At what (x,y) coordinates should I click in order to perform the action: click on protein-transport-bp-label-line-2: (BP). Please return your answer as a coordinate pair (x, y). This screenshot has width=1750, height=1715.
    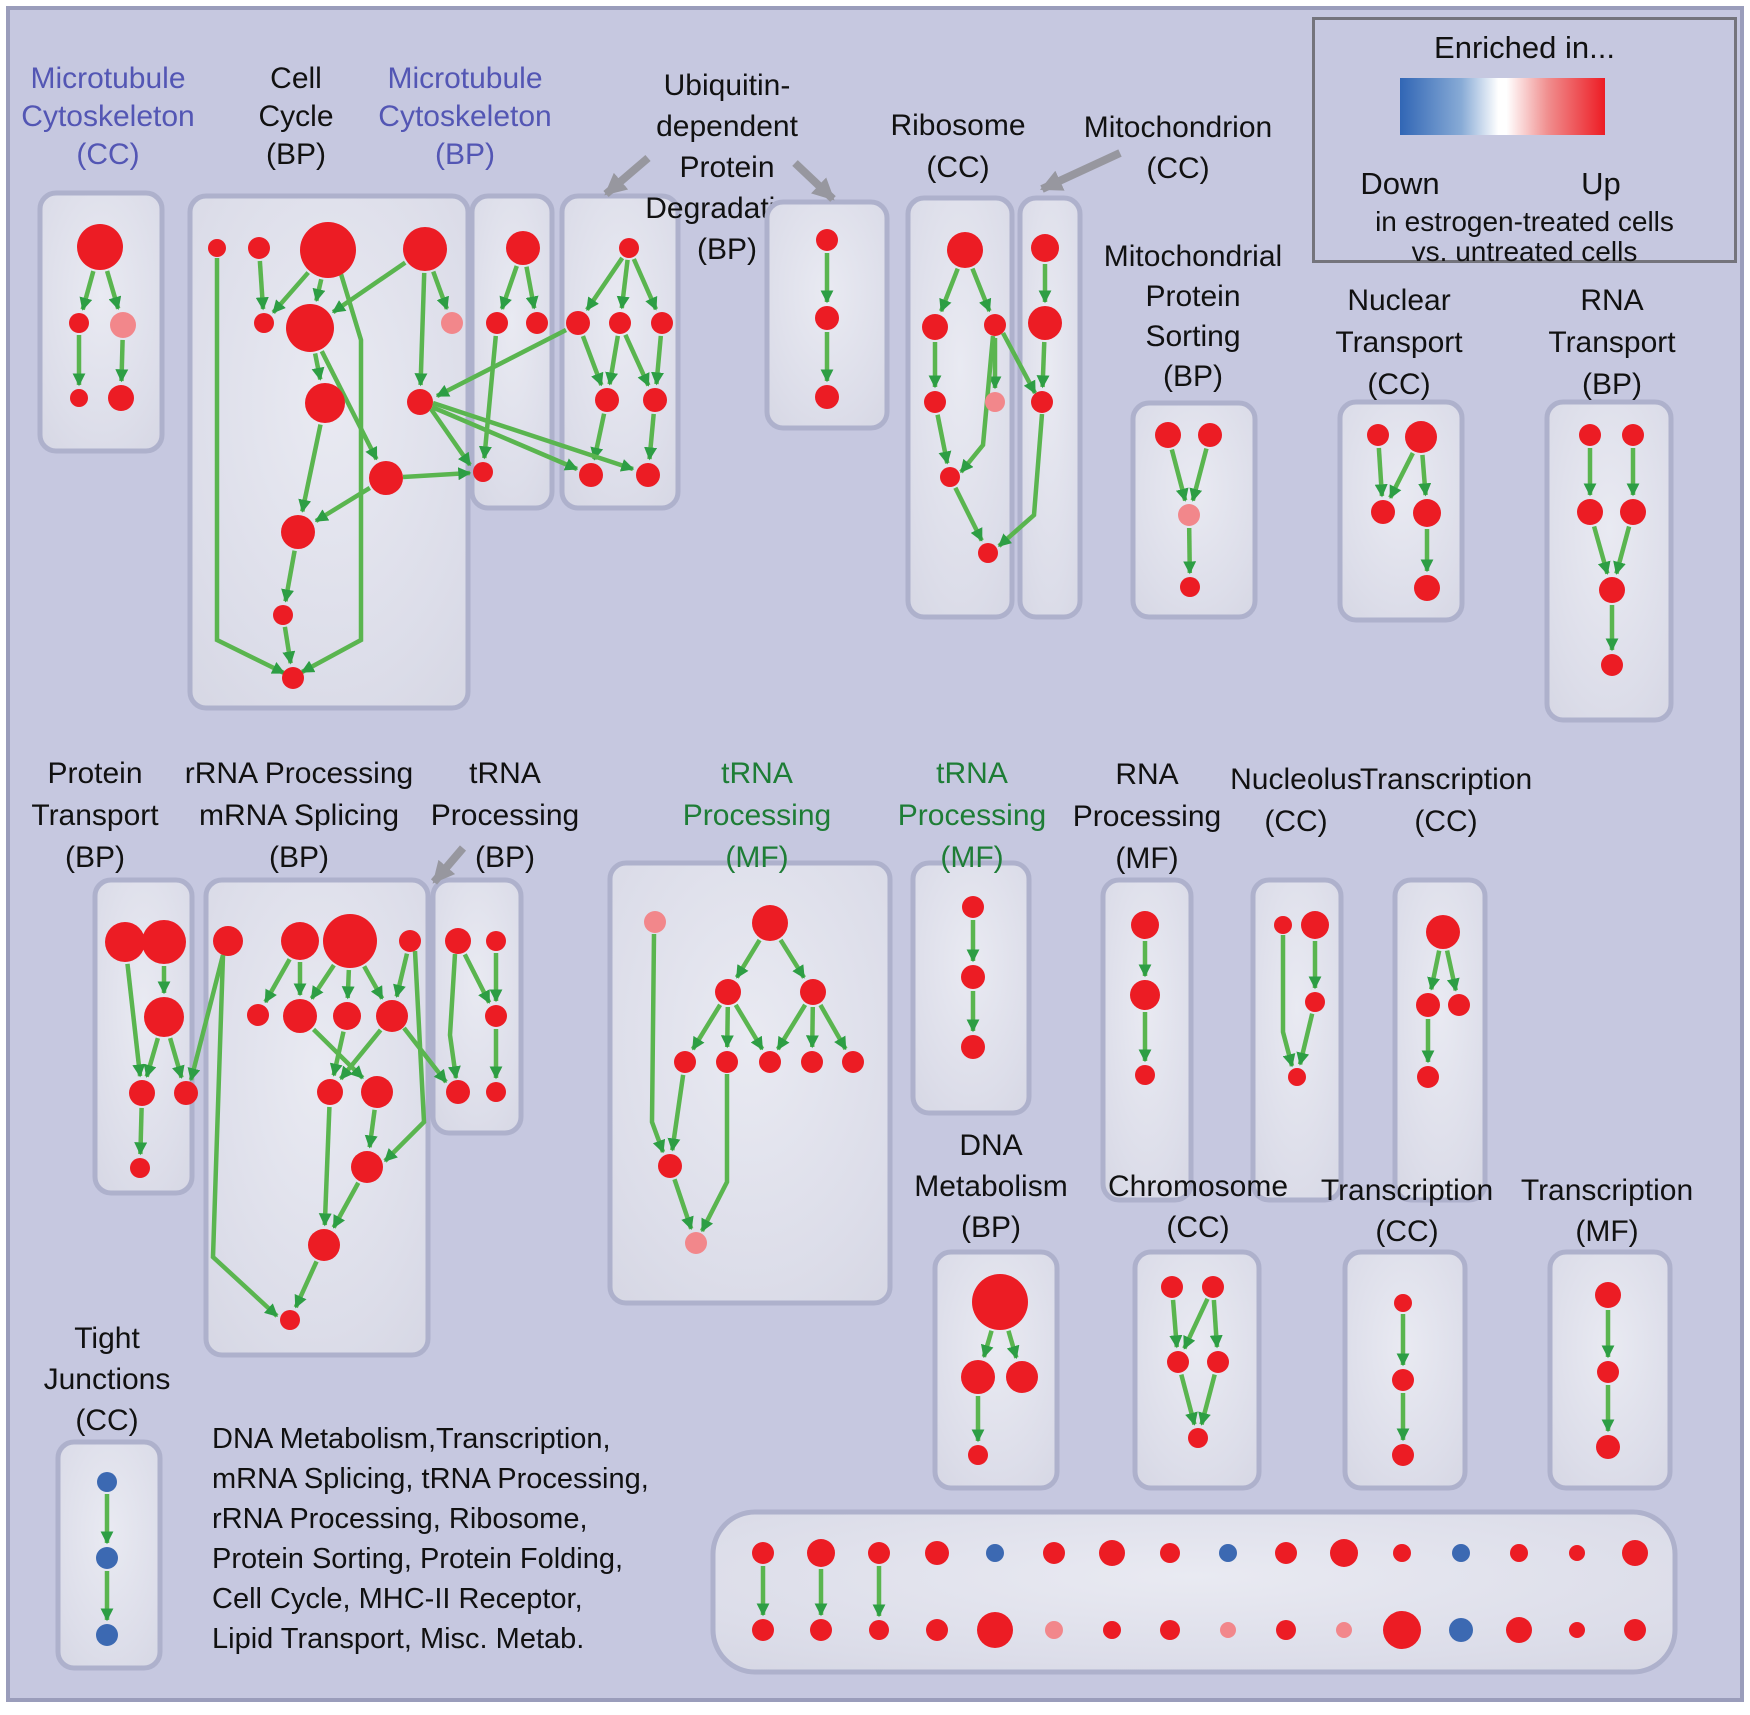
    Looking at the image, I should click on (95, 857).